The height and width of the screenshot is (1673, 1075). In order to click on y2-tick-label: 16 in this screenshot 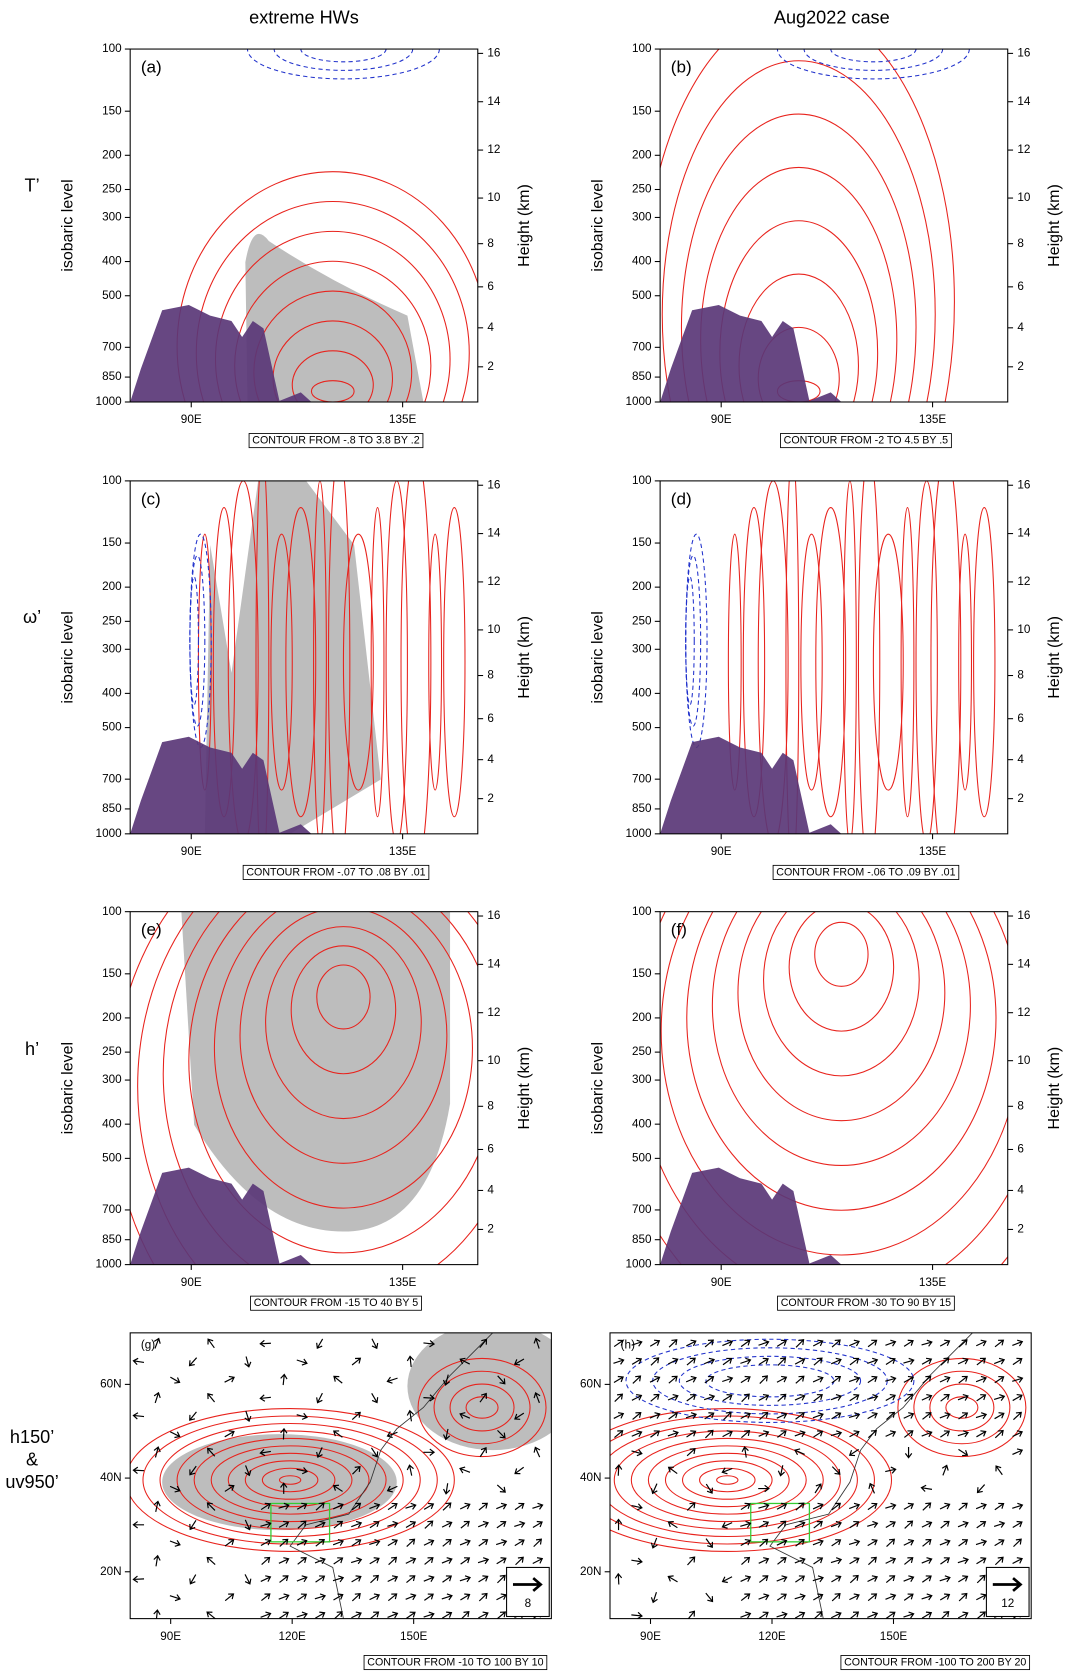, I will do `click(1023, 484)`.